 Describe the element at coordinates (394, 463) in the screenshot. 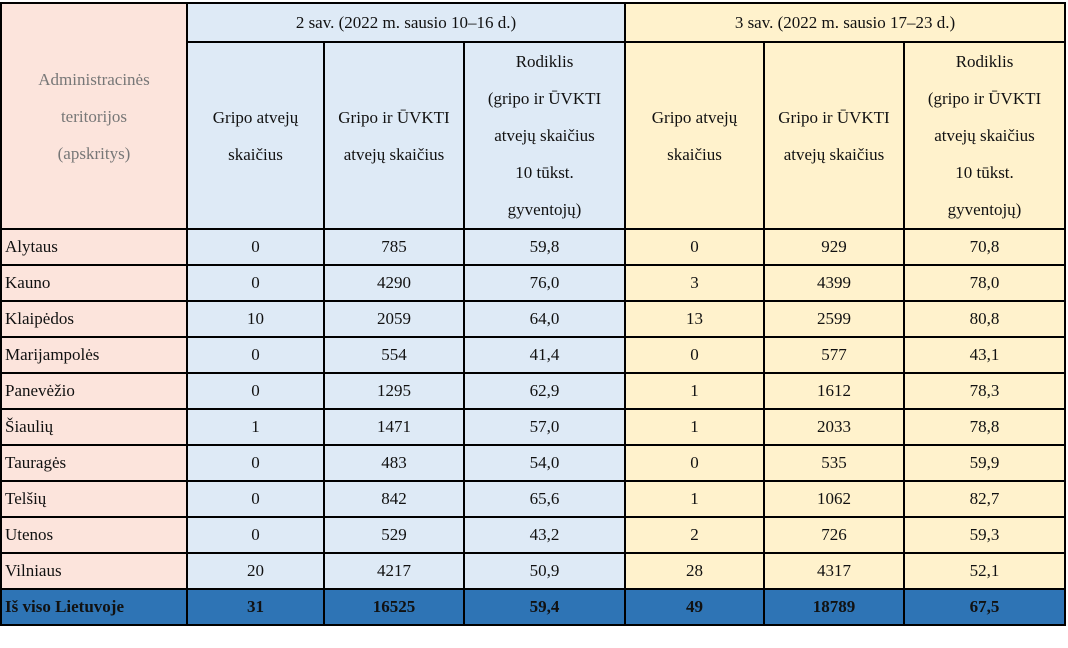

I see `week2-flu-ari-cases-cell: 483` at that location.